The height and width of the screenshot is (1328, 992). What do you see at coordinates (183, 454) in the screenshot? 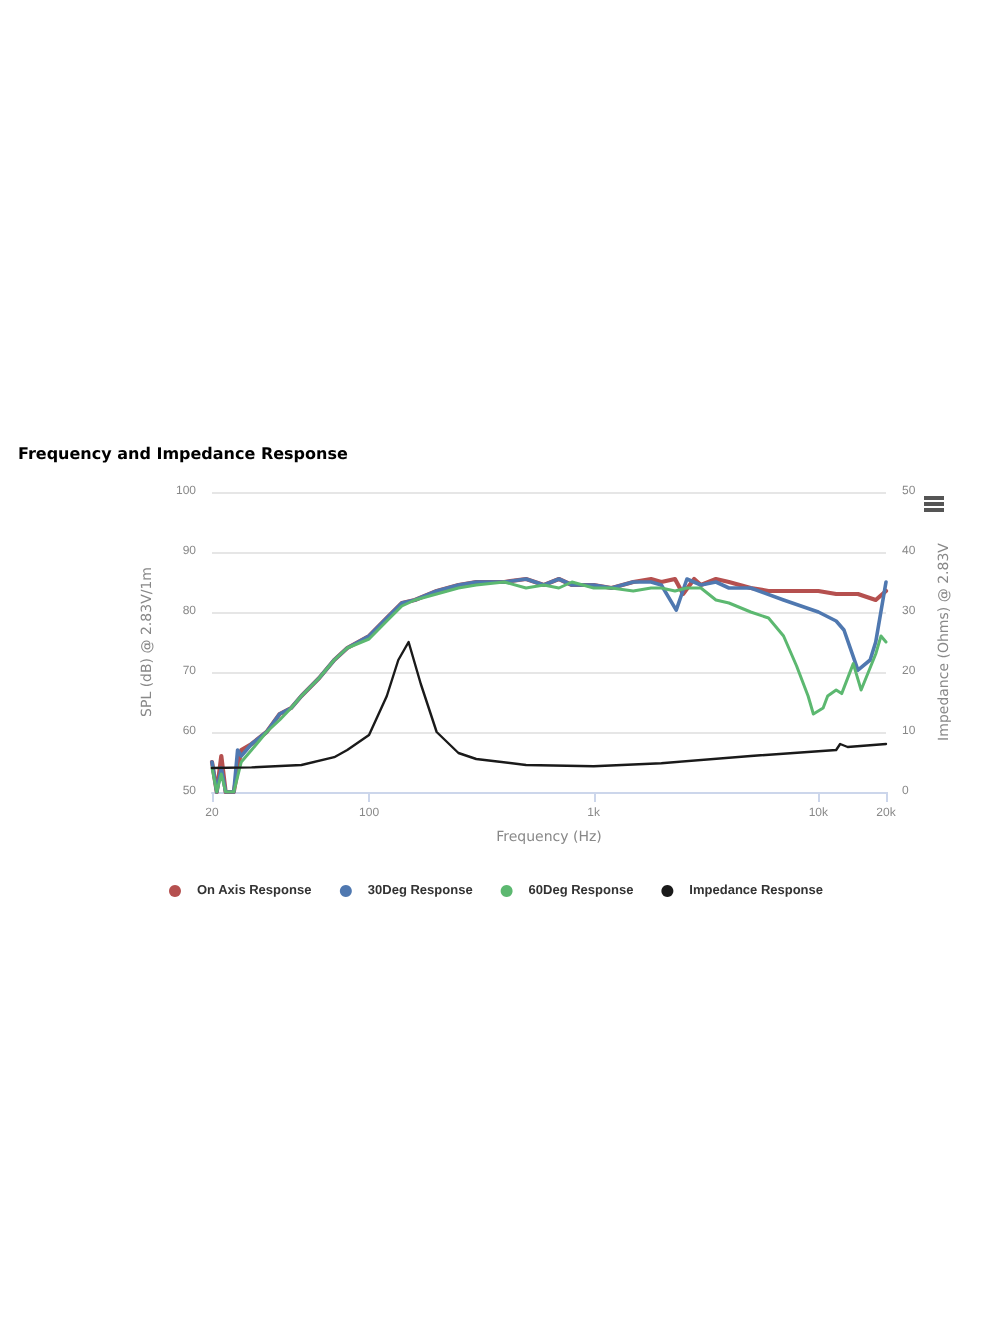
I see `chart-title: Frequency and Impedance Response` at bounding box center [183, 454].